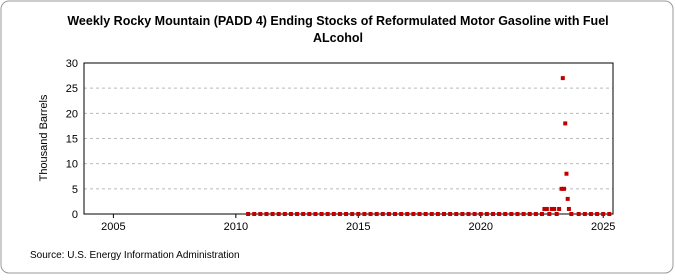 This screenshot has width=675, height=280. Describe the element at coordinates (113, 227) in the screenshot. I see `x-tick-label: 2005` at that location.